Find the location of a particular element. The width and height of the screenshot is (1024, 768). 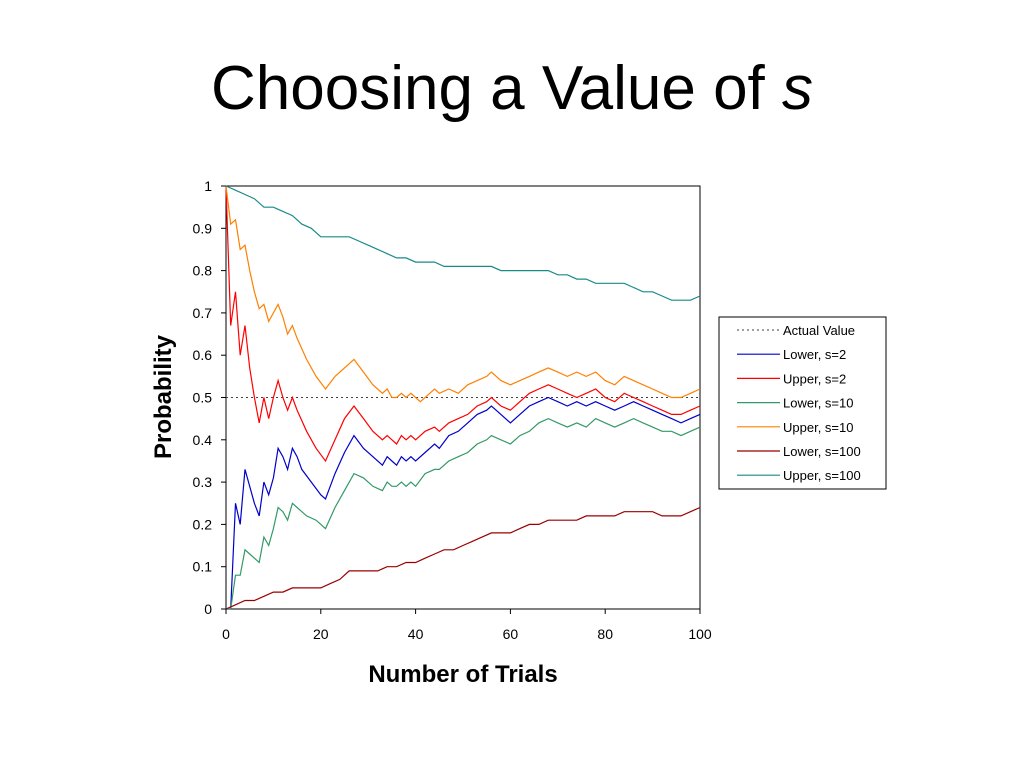

y-tick-label: 0.6 is located at coordinates (203, 355).